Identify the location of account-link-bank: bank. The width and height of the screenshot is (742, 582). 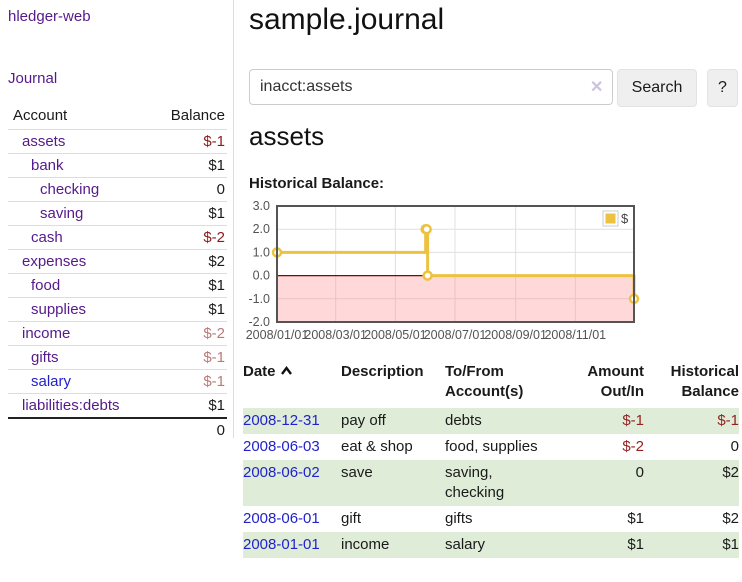
(81, 165).